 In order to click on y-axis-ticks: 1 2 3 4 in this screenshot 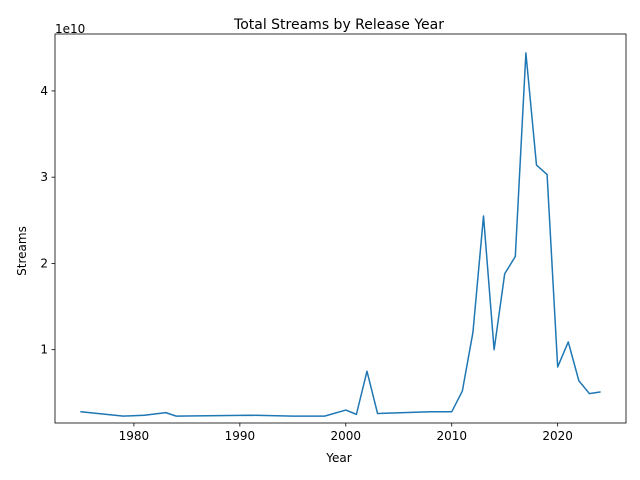, I will do `click(47, 220)`.